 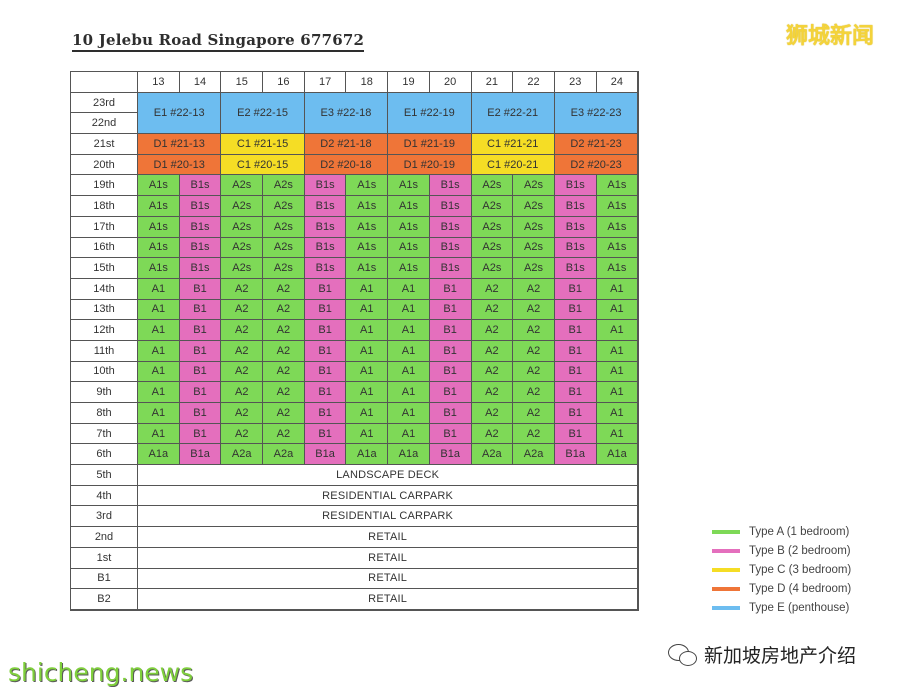 What do you see at coordinates (104, 517) in the screenshot?
I see `floor-label: 3rd` at bounding box center [104, 517].